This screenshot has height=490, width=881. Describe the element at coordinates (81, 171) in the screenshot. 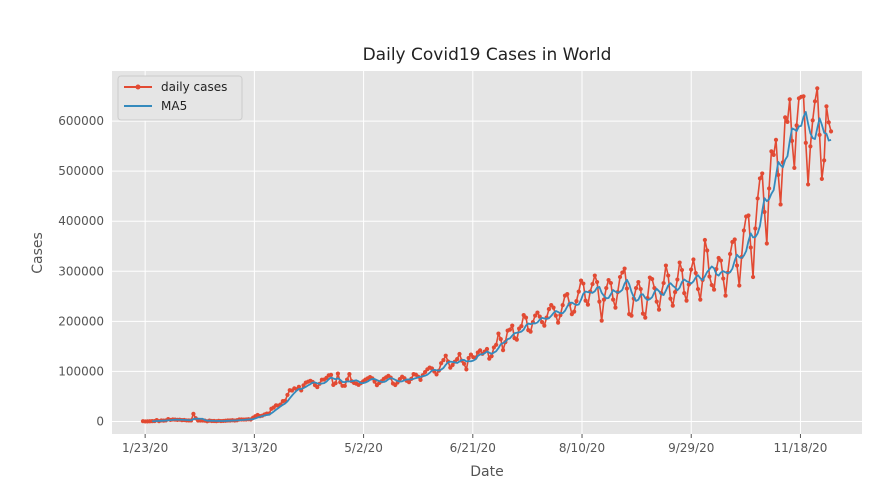

I see `y-tick-label: 500000` at that location.